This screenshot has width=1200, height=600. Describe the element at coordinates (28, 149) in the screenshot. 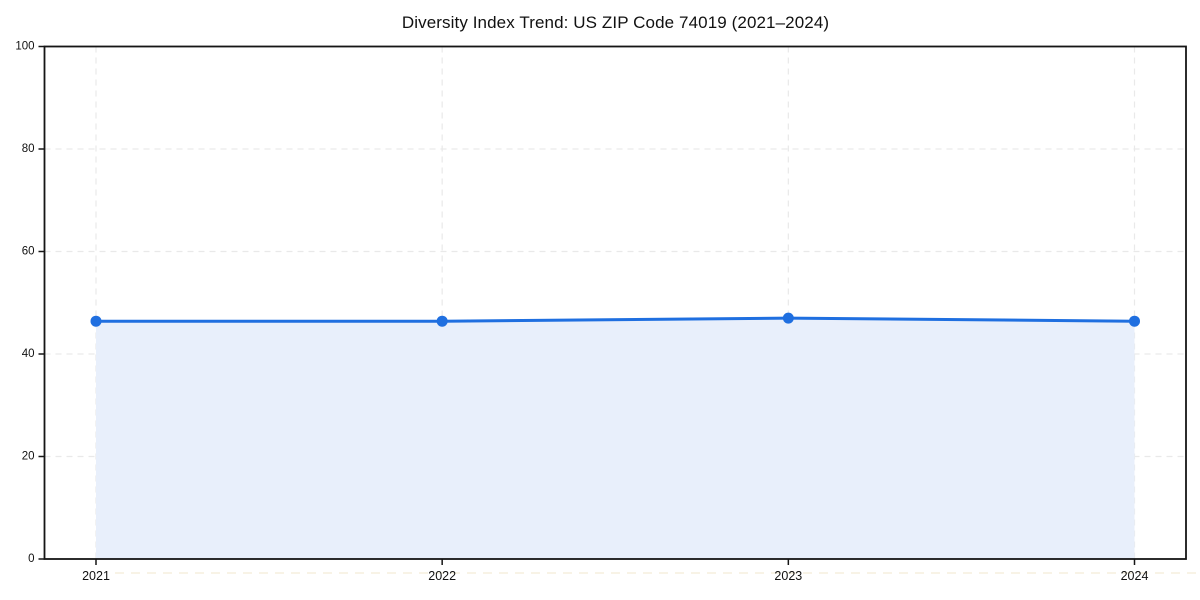

I see `y-tick-label: 80` at that location.